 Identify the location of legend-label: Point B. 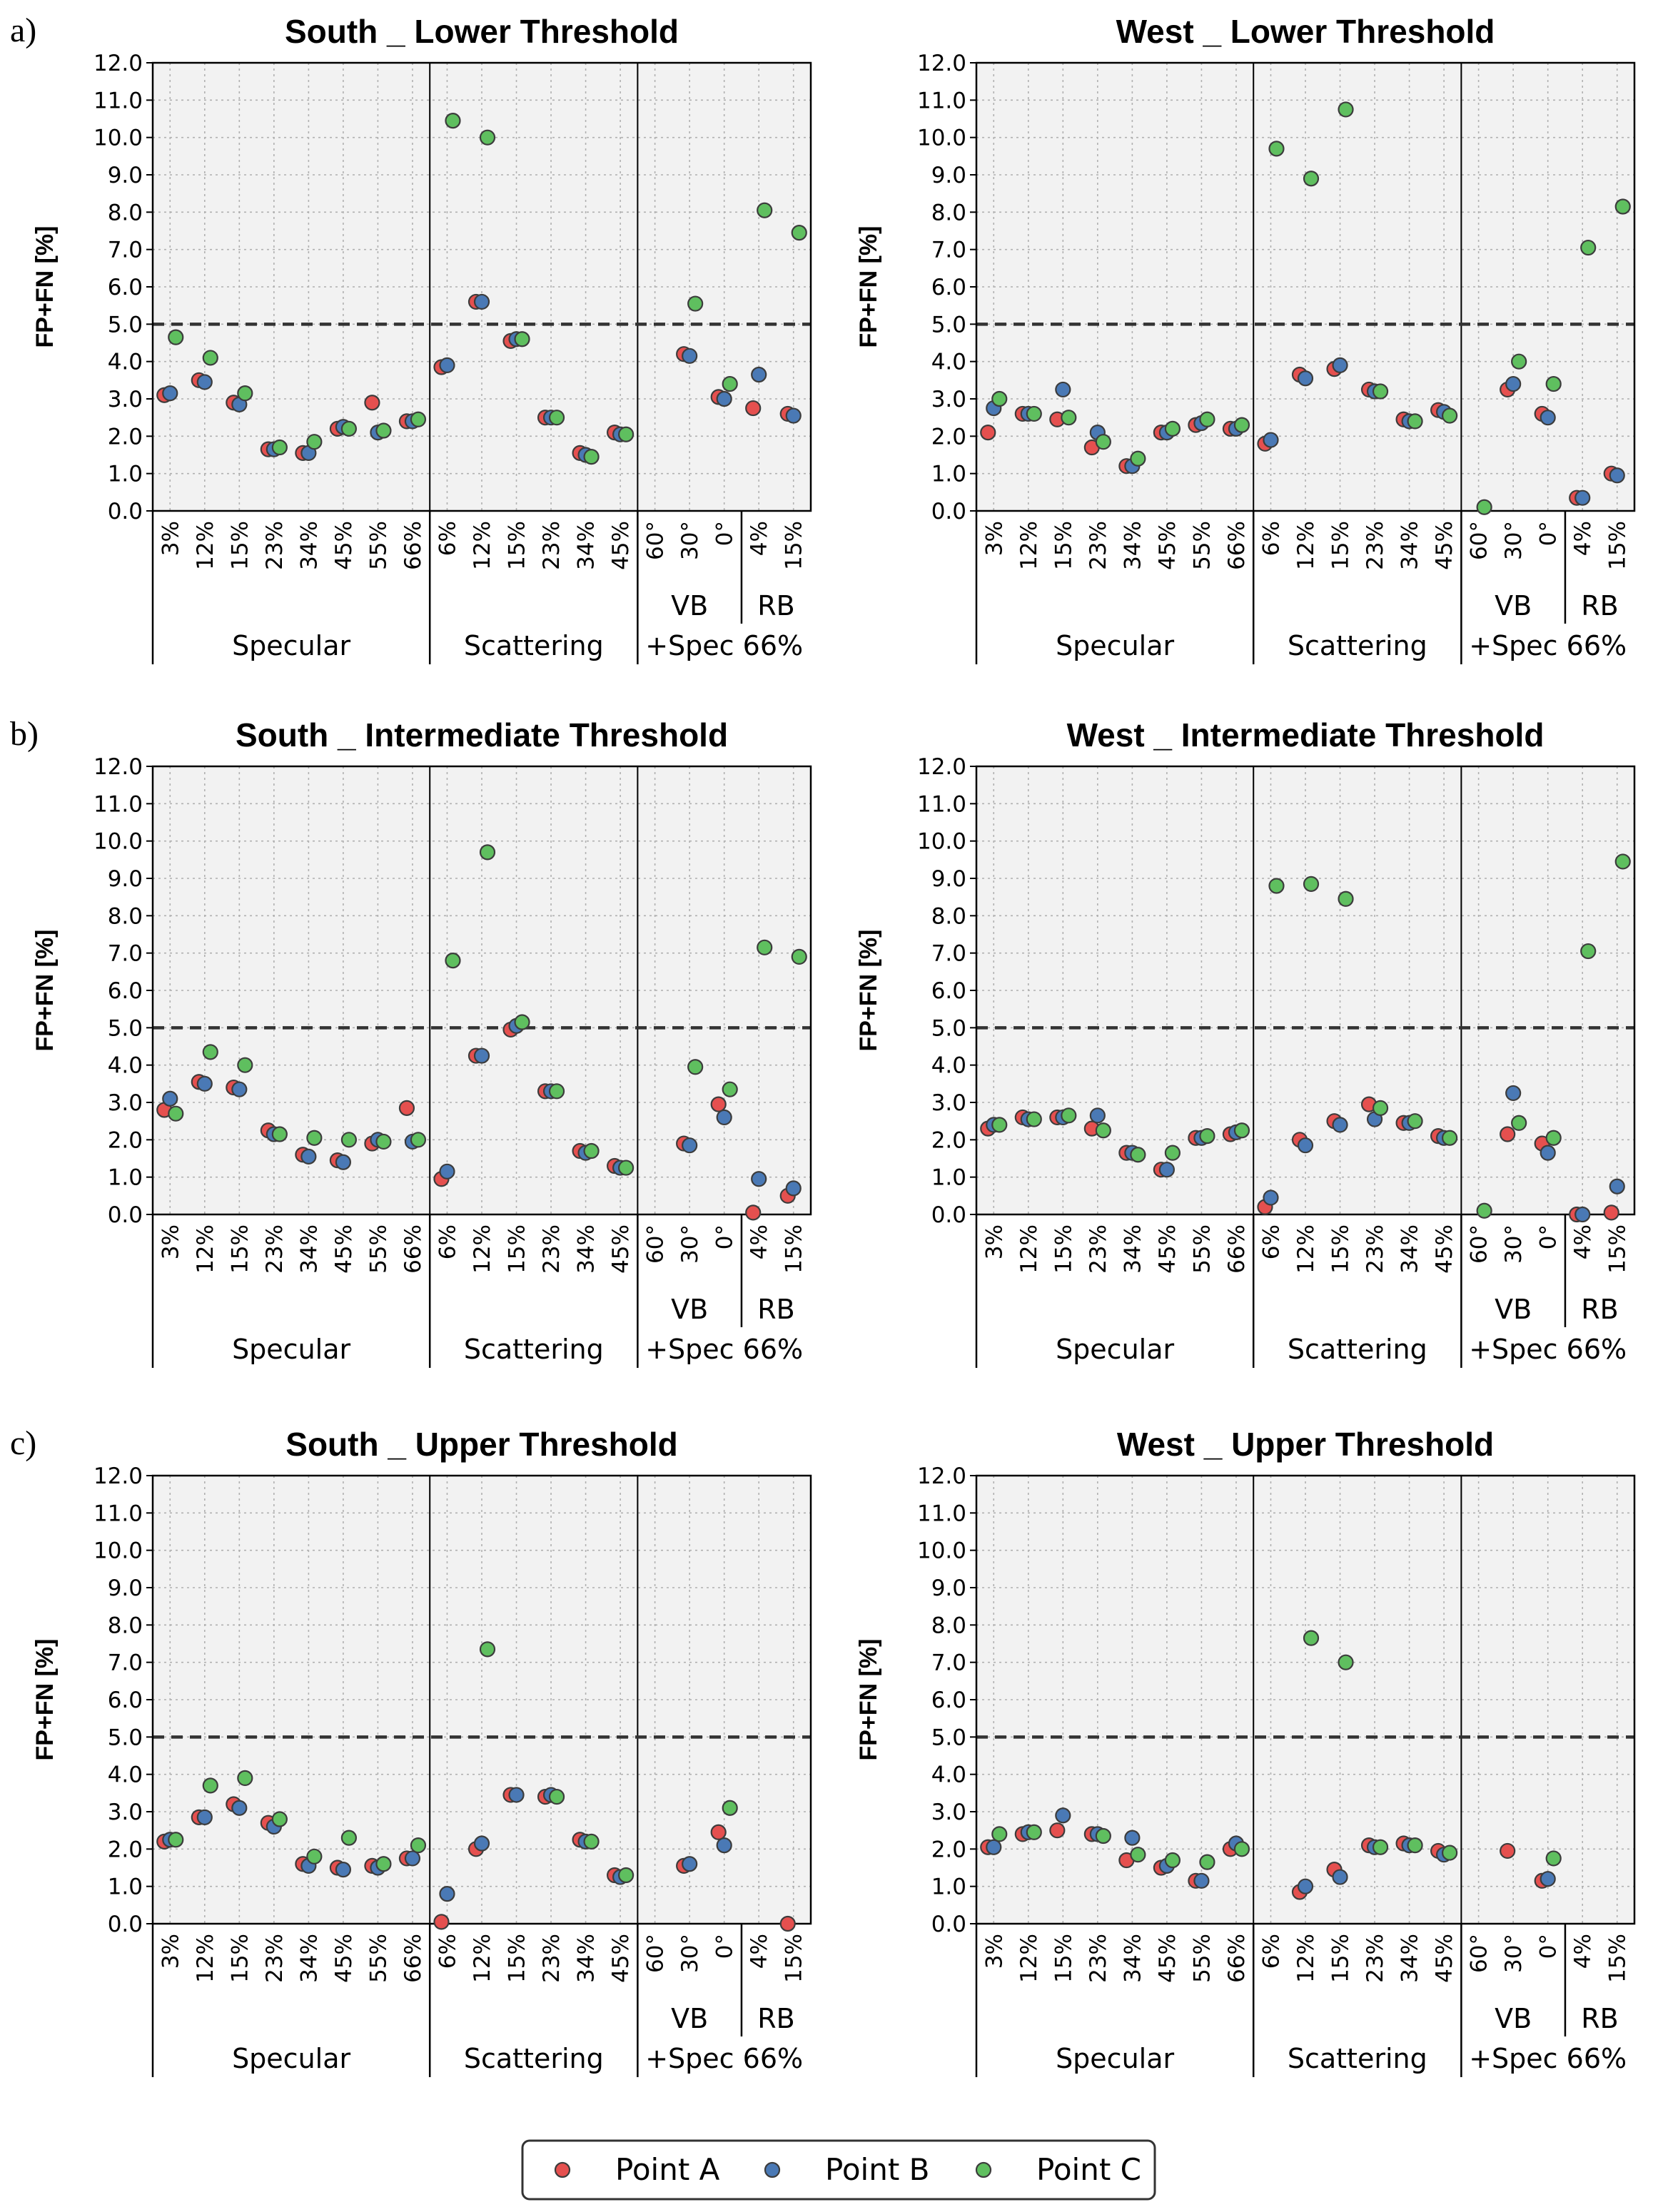
(877, 2169).